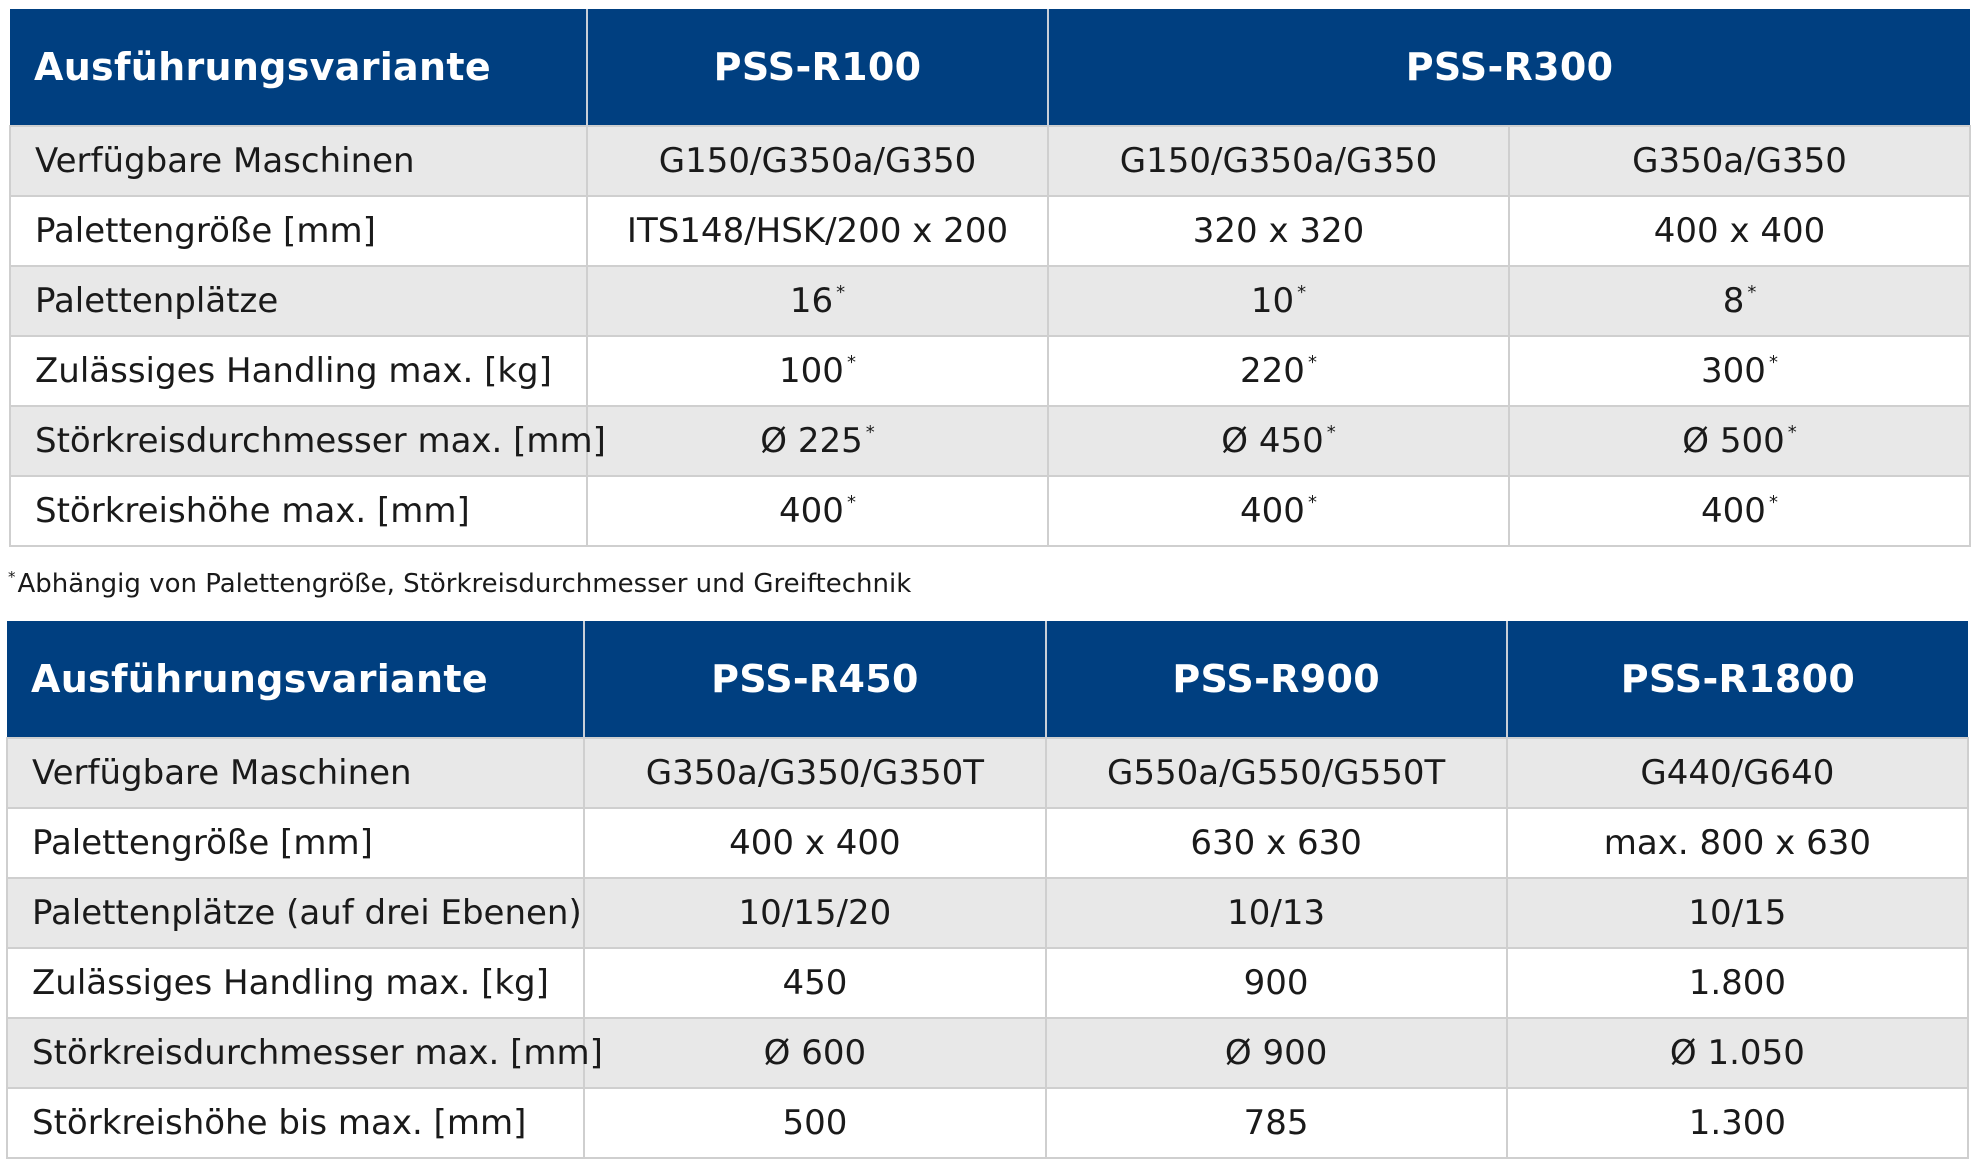 The width and height of the screenshot is (1975, 1170). What do you see at coordinates (815, 913) in the screenshot?
I see `table-cell: 10/15/20` at bounding box center [815, 913].